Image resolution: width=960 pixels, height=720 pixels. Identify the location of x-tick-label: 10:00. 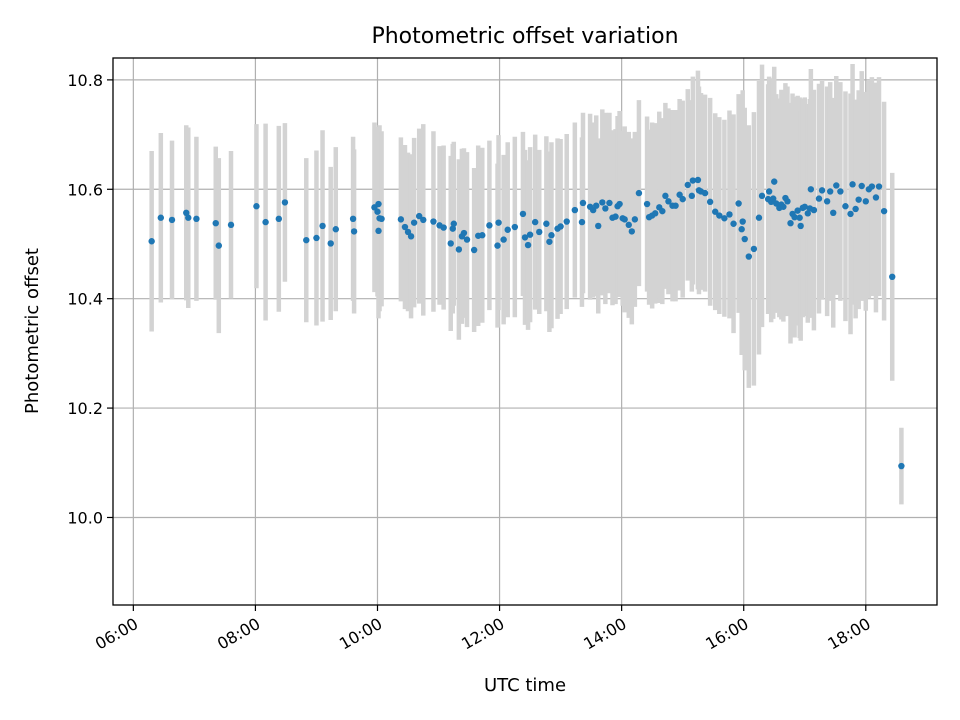
(360, 634).